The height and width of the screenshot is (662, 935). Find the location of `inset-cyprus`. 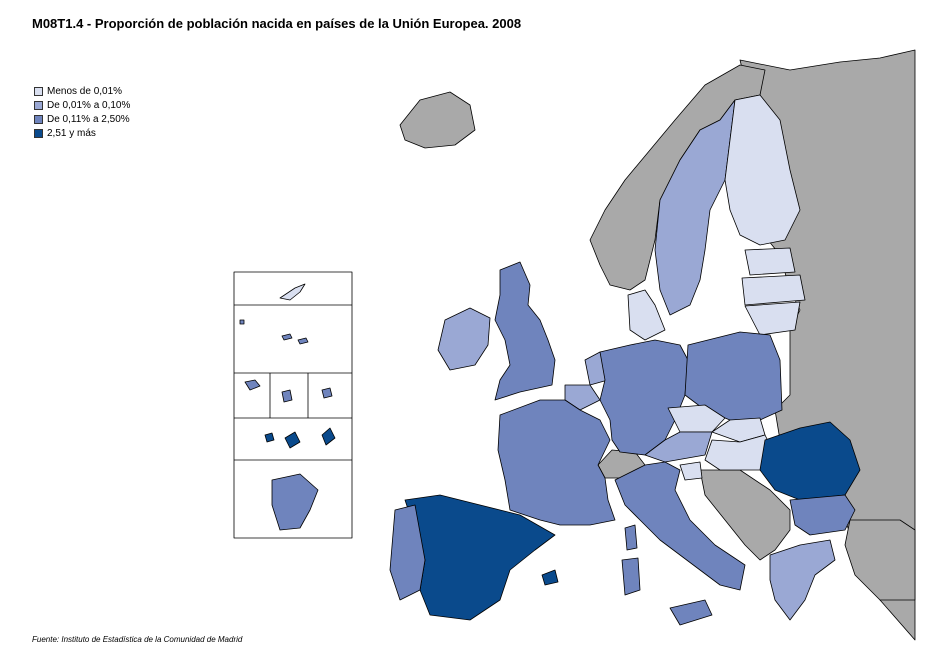

inset-cyprus is located at coordinates (292, 292).